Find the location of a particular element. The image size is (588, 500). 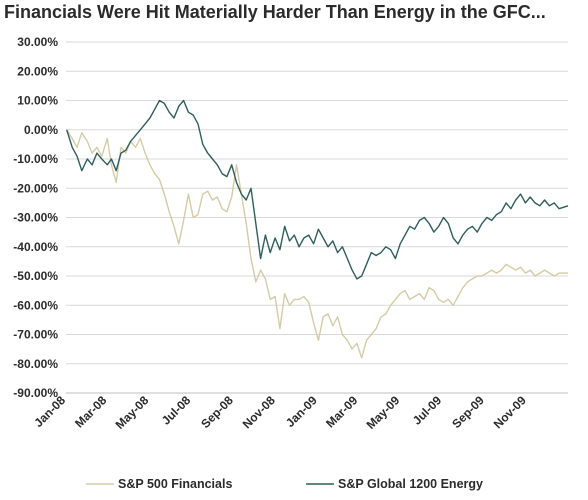

x-tick-label: Jul-09 is located at coordinates (427, 410).